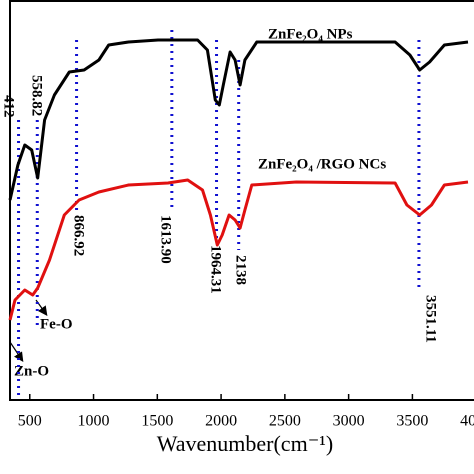 Image resolution: width=474 pixels, height=474 pixels. I want to click on x-tick-label: 3500, so click(412, 421).